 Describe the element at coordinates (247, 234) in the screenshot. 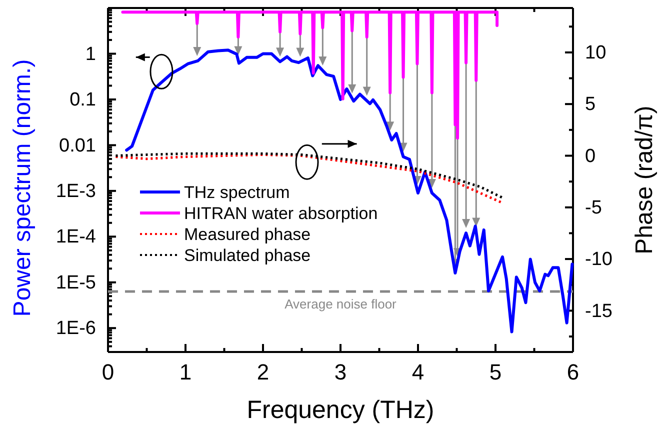

I see `legend-label: Measured phase` at that location.